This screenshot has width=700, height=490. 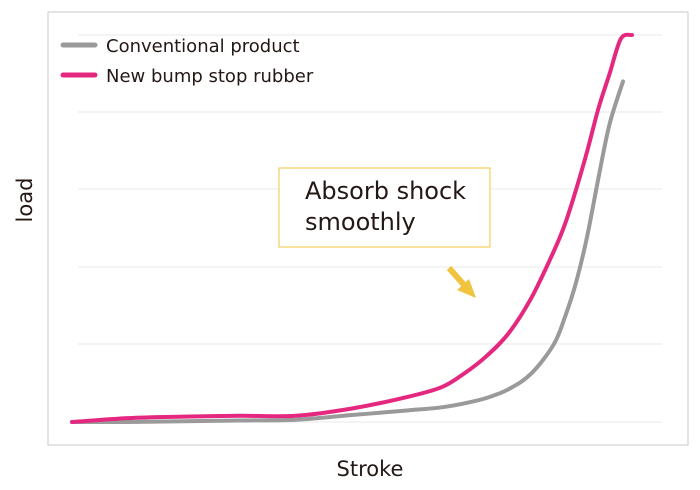 What do you see at coordinates (210, 76) in the screenshot?
I see `legend-label-new-bump-stop: New bump stop rubber` at bounding box center [210, 76].